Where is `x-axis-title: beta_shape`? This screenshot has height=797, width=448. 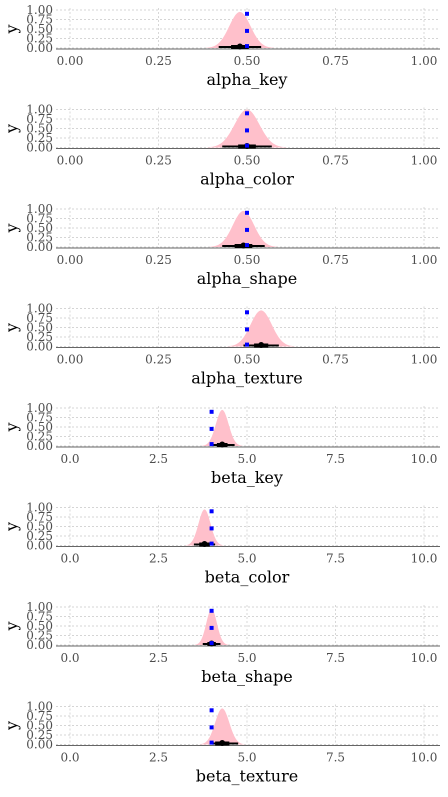 x-axis-title: beta_shape is located at coordinates (246, 676).